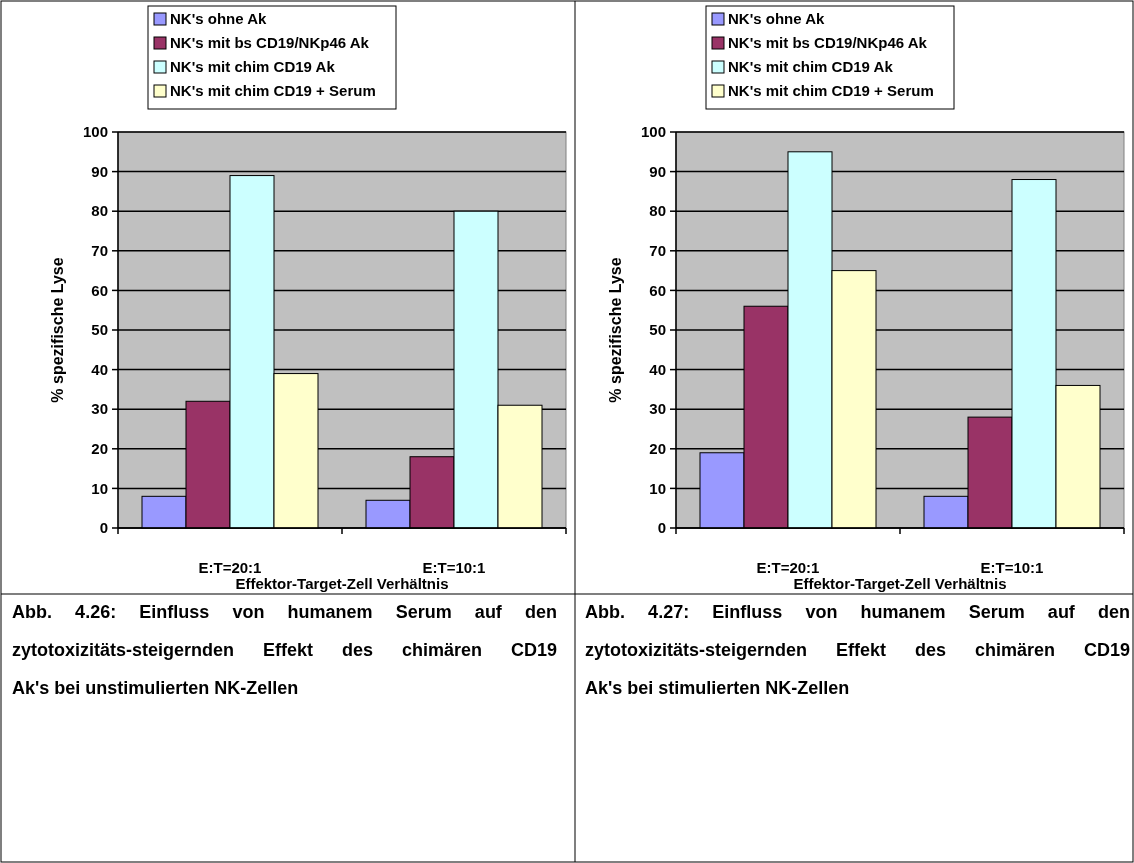  What do you see at coordinates (857, 650) in the screenshot?
I see `caption: Abb. 4.27: Einfluss von humanem Serum auf den zytotoxizitäts-steigernden Effekt des chimären CD19 Ak's bei stimulierten NK-Zellen` at bounding box center [857, 650].